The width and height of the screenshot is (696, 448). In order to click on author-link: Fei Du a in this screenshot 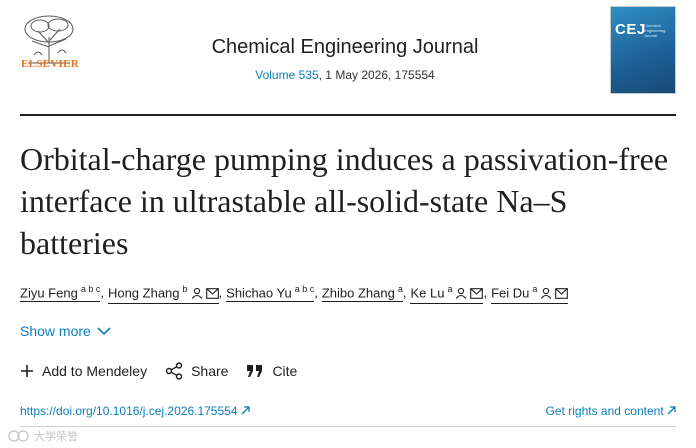, I will do `click(530, 294)`.